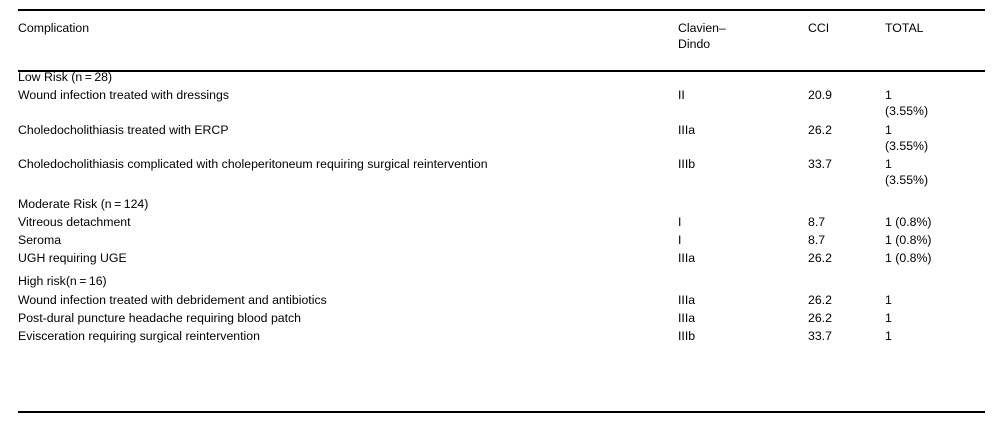 This screenshot has width=1000, height=430. Describe the element at coordinates (123, 95) in the screenshot. I see `cell-complication: Wound infection treated with dressings` at that location.